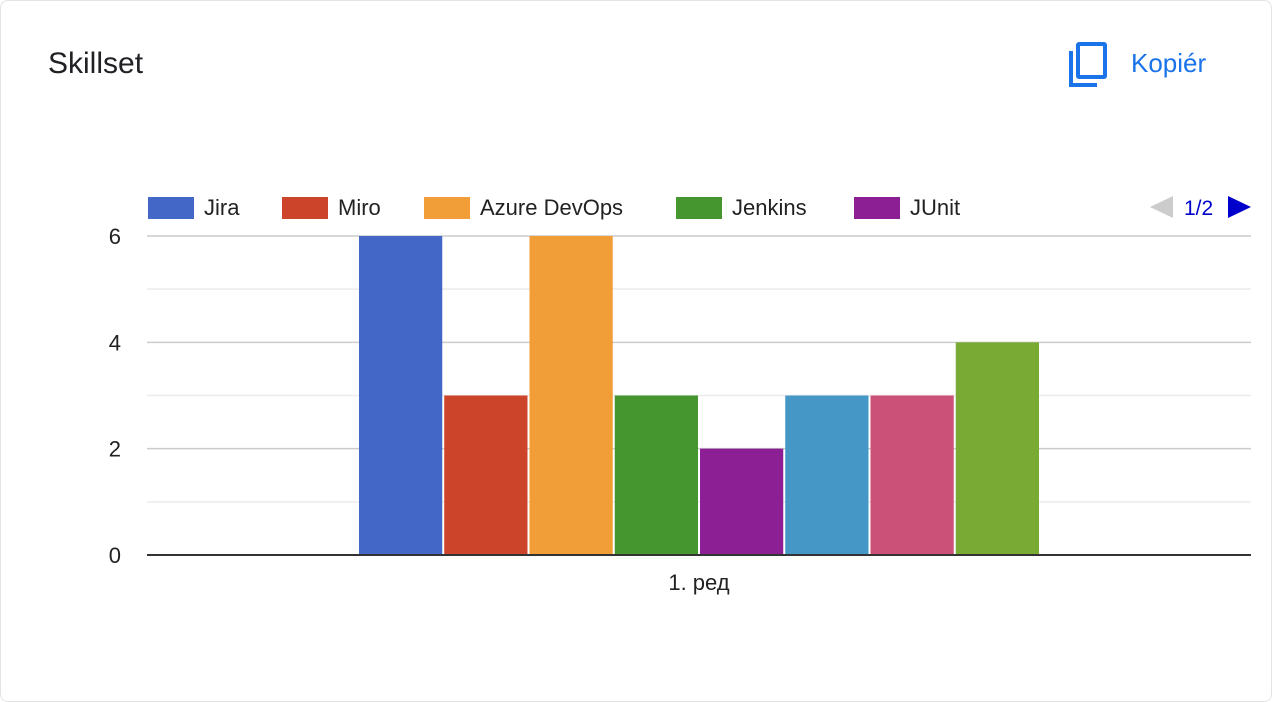 Image resolution: width=1272 pixels, height=702 pixels. Describe the element at coordinates (96, 63) in the screenshot. I see `card-title: Skillset` at that location.